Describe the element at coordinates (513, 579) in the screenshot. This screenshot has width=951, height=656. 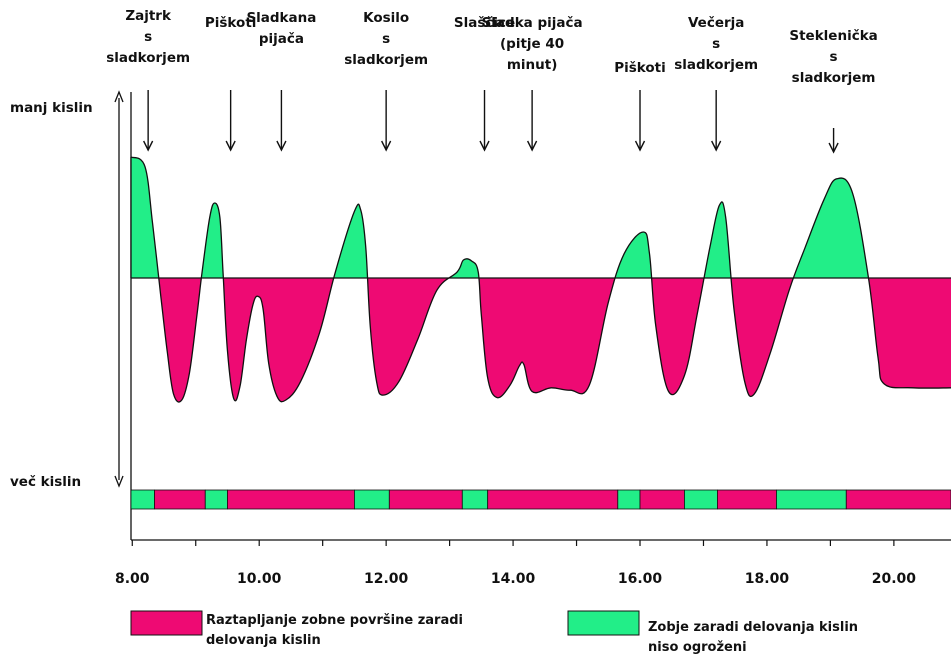
I see `x-tick-label: 14.00` at that location.